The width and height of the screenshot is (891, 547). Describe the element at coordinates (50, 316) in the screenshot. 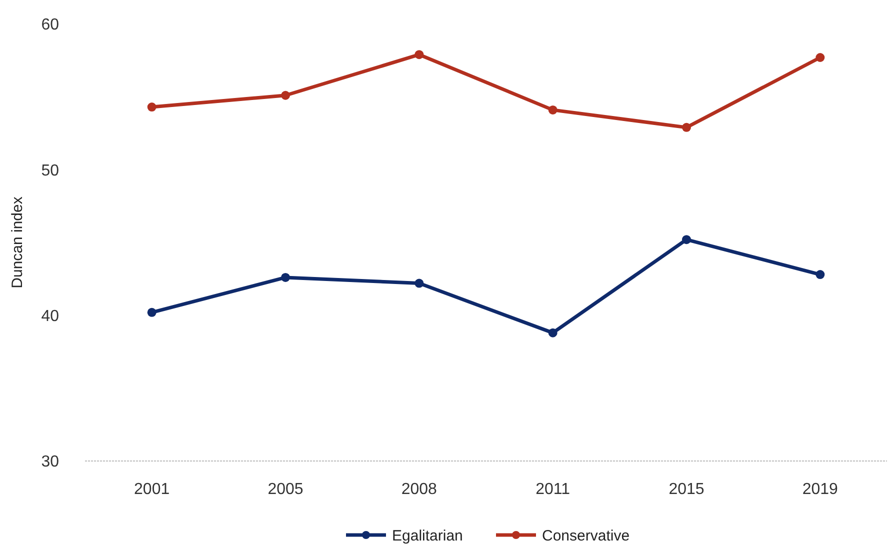

I see `y-tick-label: 40` at that location.